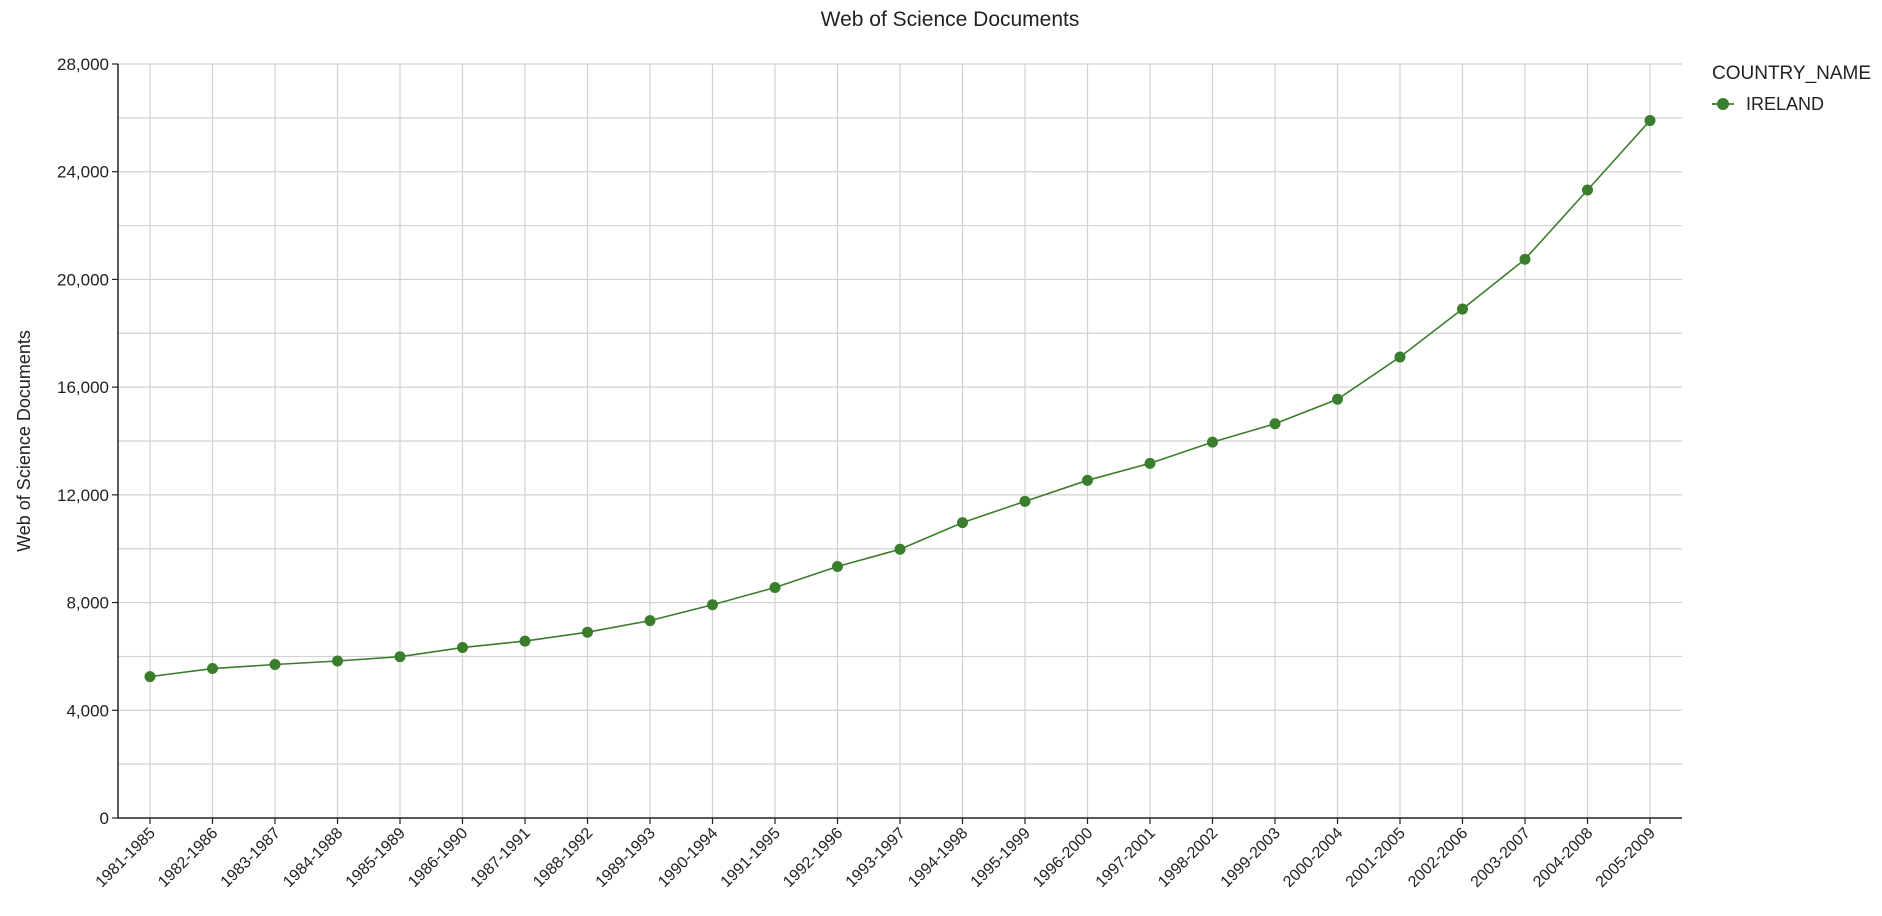  What do you see at coordinates (1126, 858) in the screenshot?
I see `x-tick-label: 1997-2001` at bounding box center [1126, 858].